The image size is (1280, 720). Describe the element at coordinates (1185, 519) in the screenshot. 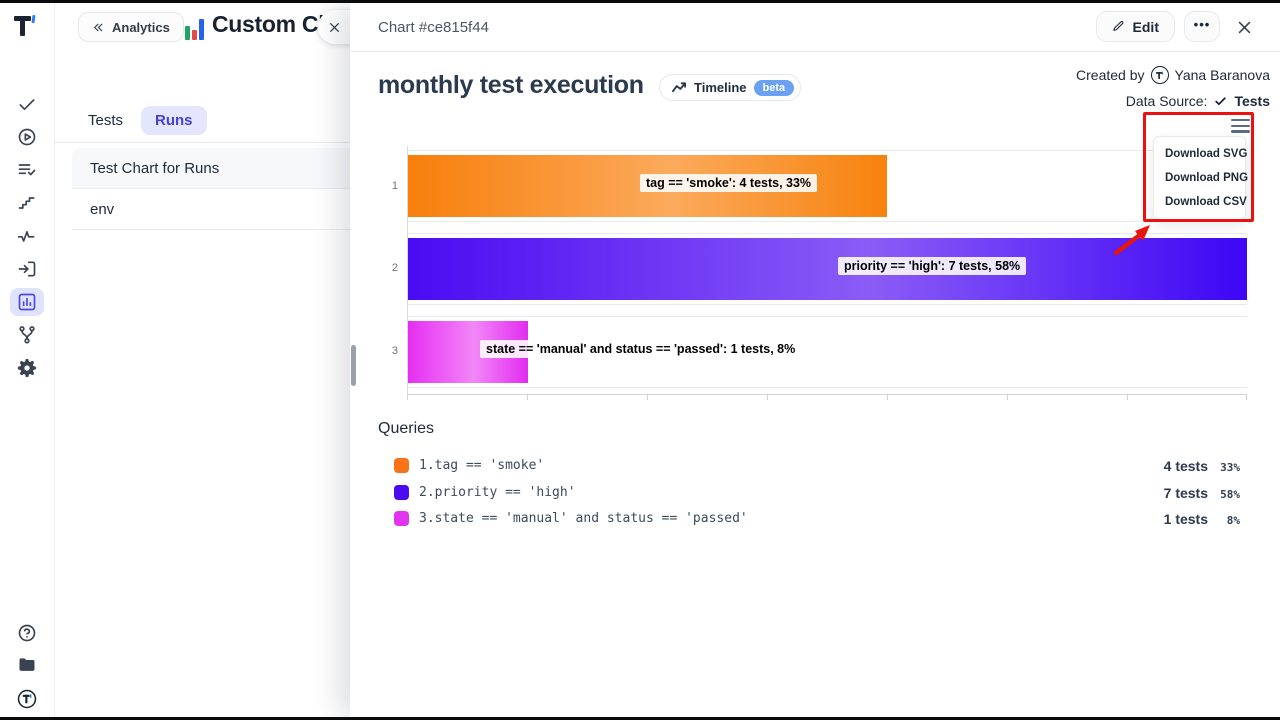

I see `query-3-tests-count: 1 tests` at that location.